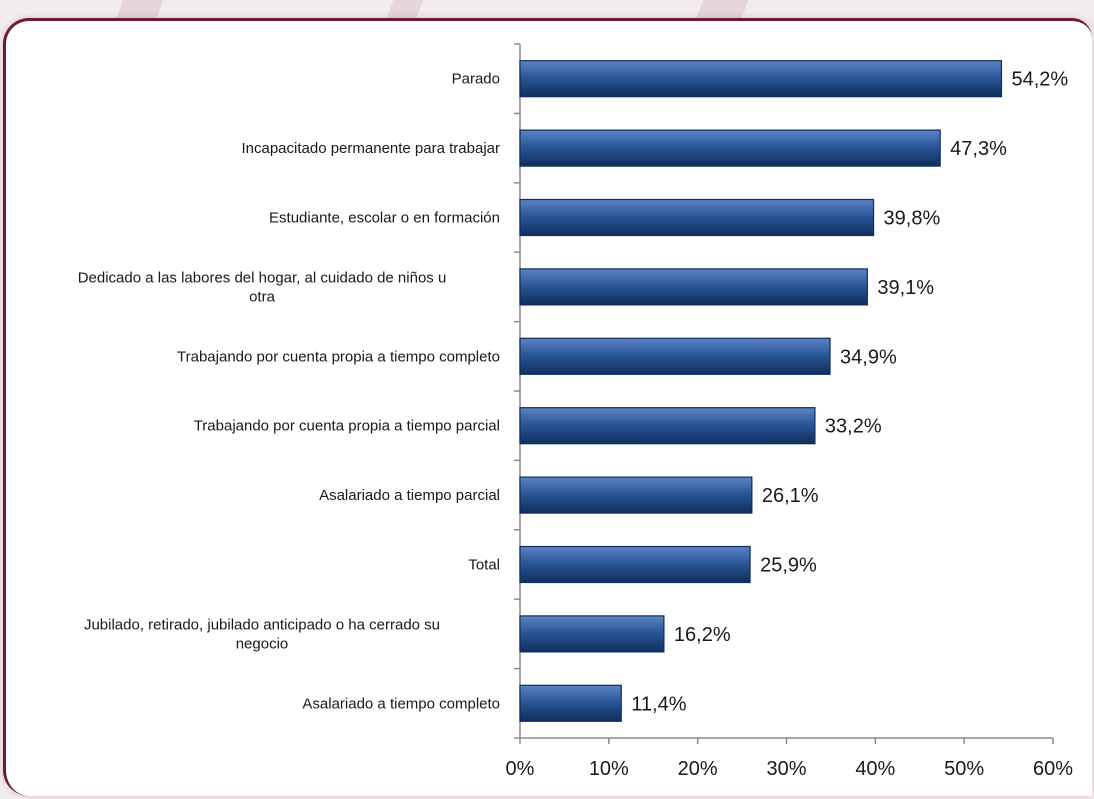  I want to click on category-label-line: Estudiante, escolar o en formación, so click(384, 218).